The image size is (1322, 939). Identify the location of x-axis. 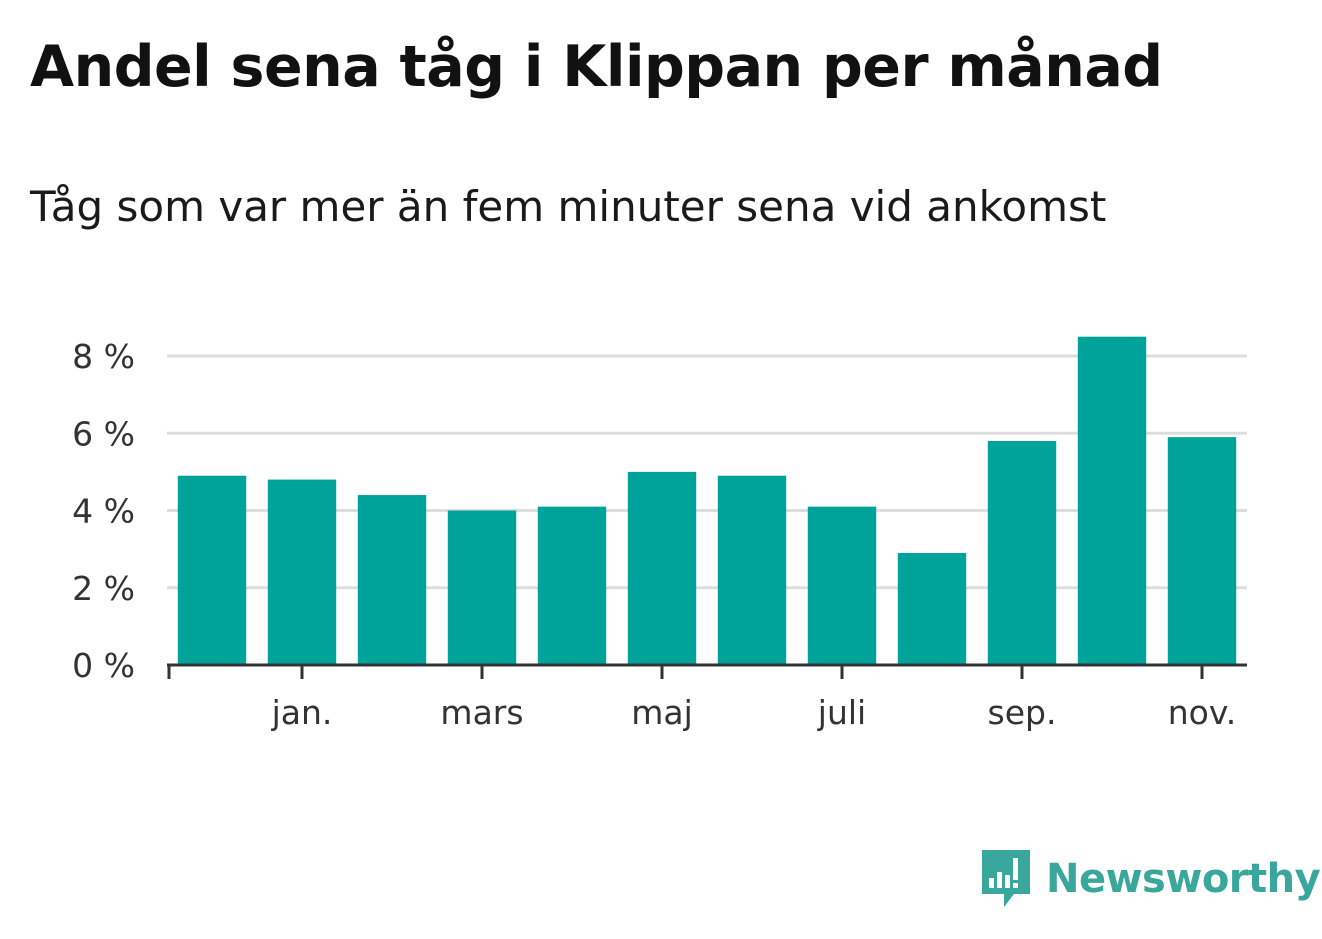
(707, 671).